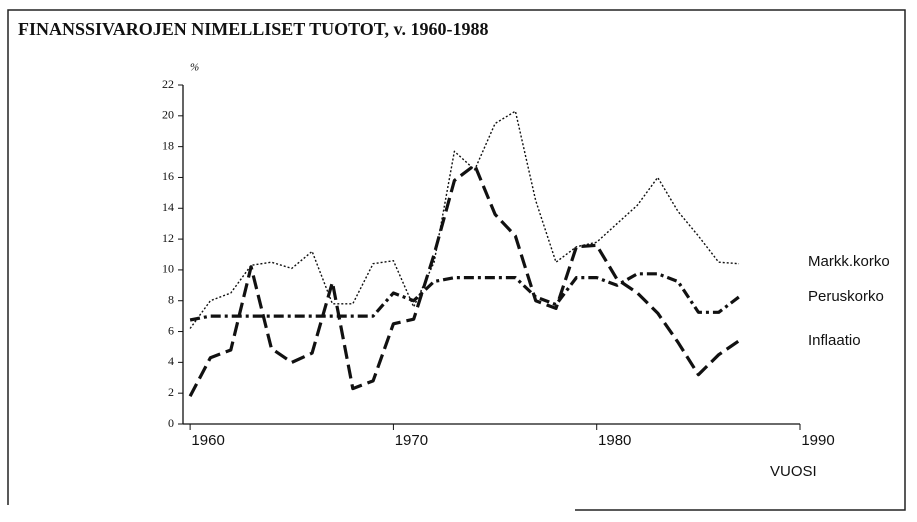  Describe the element at coordinates (171, 361) in the screenshot. I see `y-tick-label: 4` at that location.